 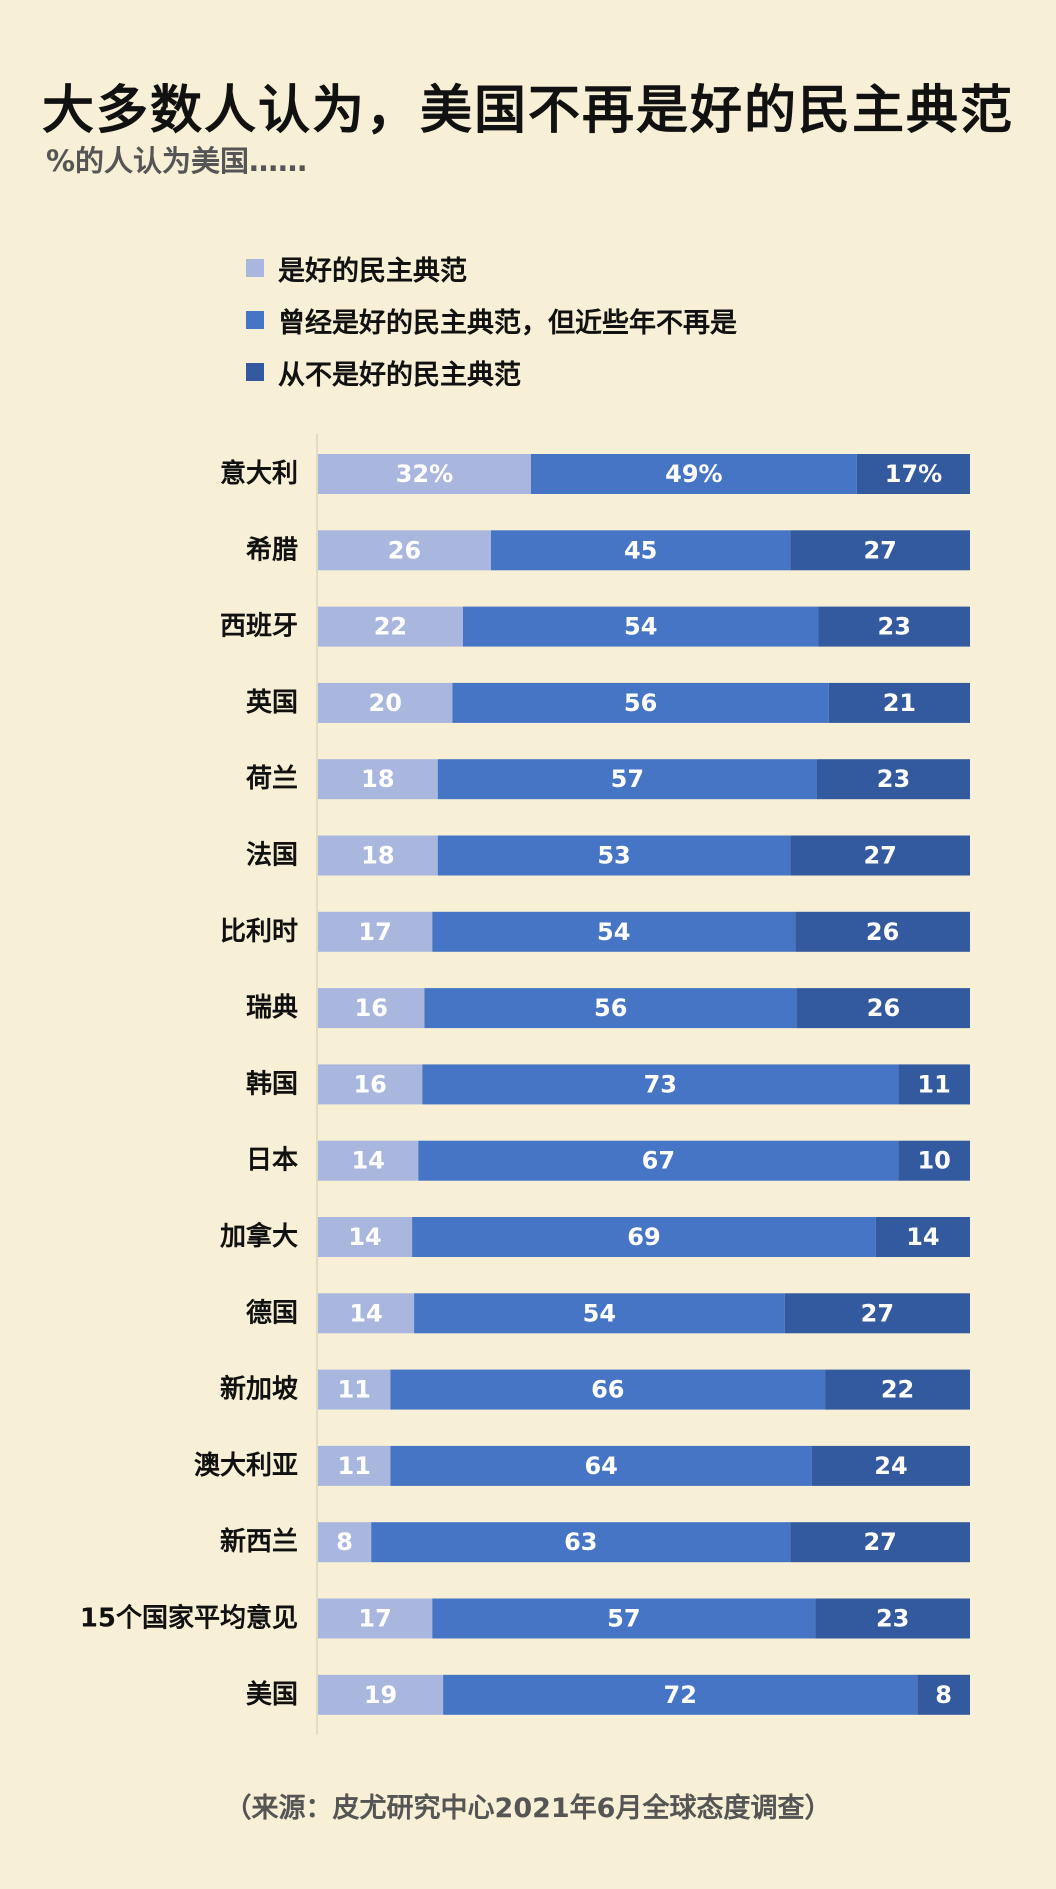 I want to click on bar-value-label: 17, so click(x=374, y=932).